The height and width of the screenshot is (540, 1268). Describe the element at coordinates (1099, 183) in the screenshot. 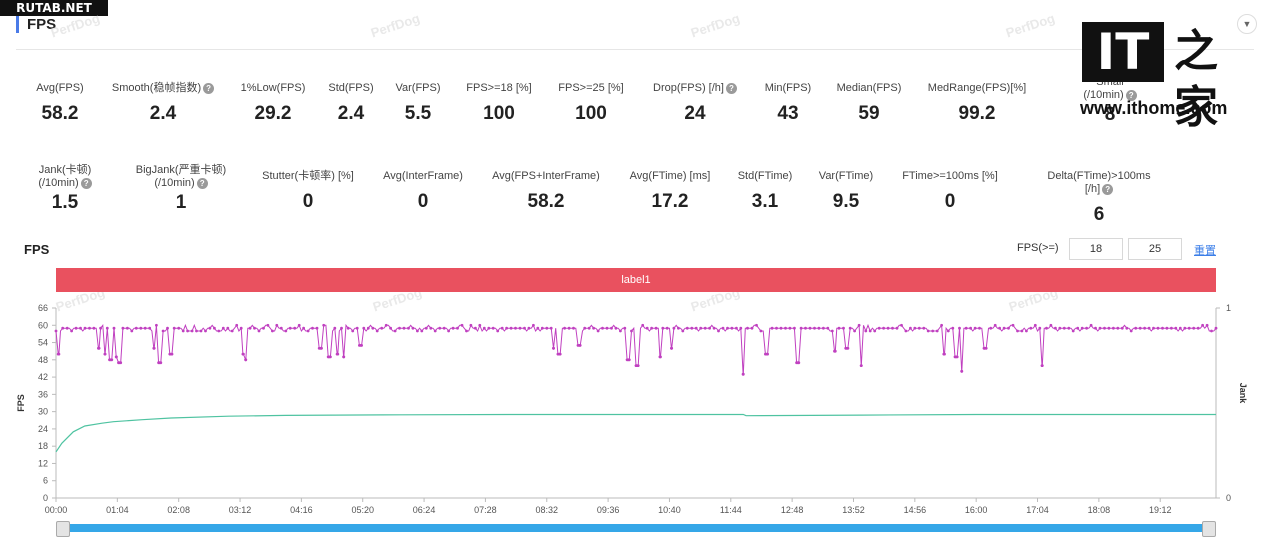

I see `stat-label: Delta(FTime)>100ms [/h]?` at that location.